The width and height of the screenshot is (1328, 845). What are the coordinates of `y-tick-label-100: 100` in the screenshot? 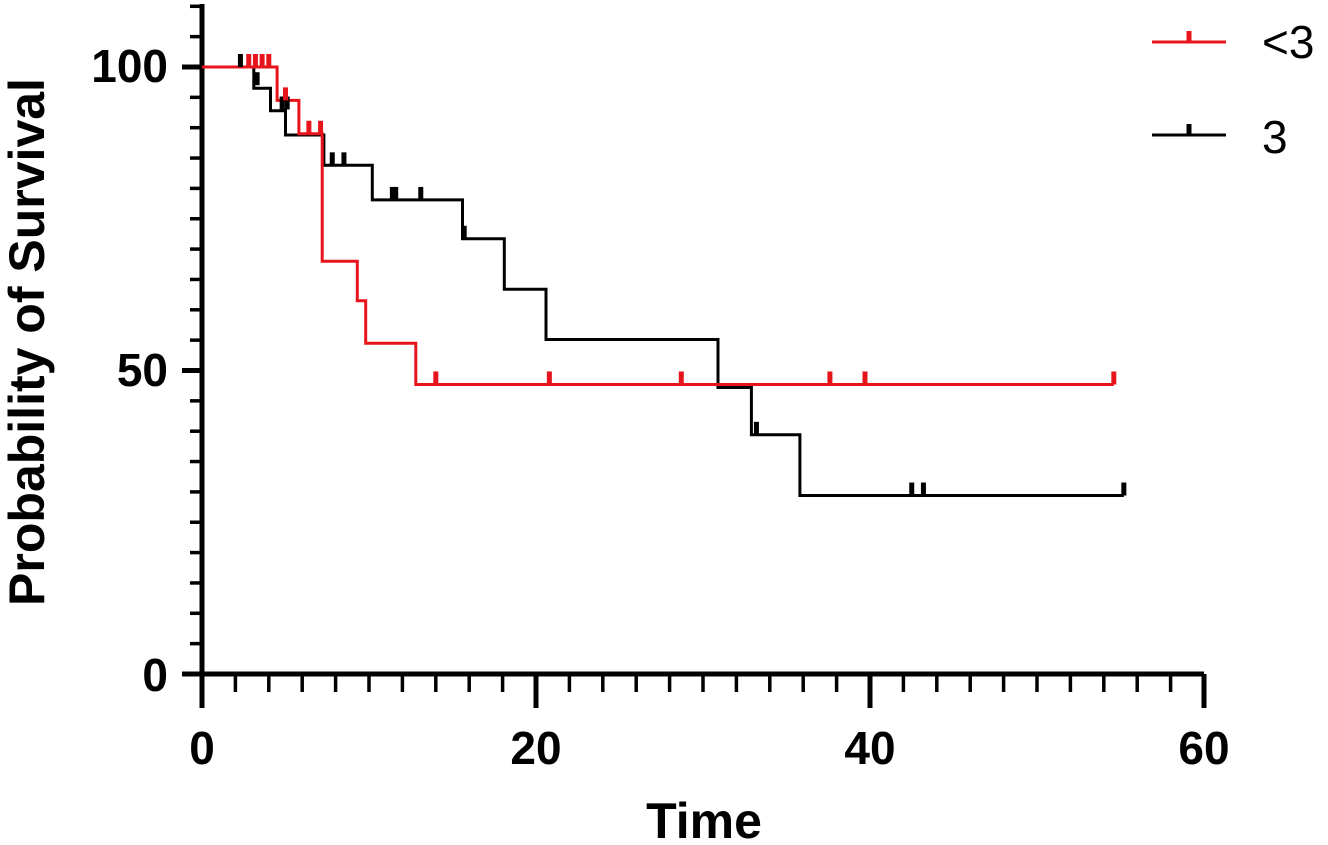 It's located at (129, 66).